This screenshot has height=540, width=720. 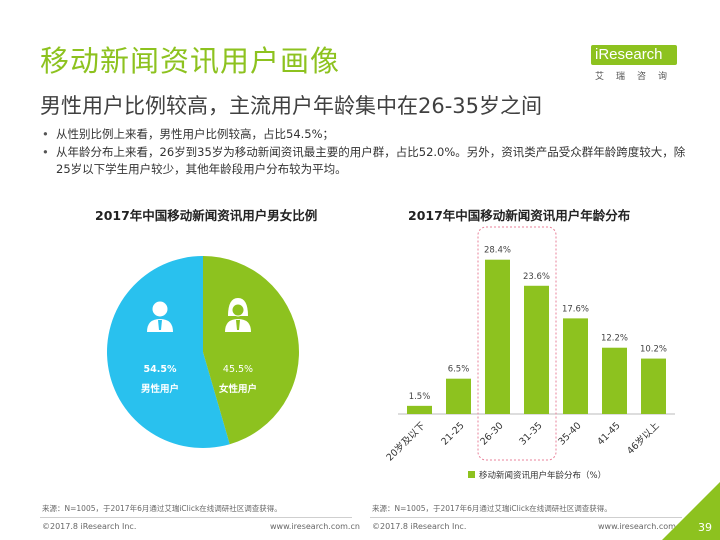 What do you see at coordinates (162, 508) in the screenshot?
I see `source-note-left: 来源：N=1005，于2017年6月通过艾瑞iClick在线调研社区调查获得。` at bounding box center [162, 508].